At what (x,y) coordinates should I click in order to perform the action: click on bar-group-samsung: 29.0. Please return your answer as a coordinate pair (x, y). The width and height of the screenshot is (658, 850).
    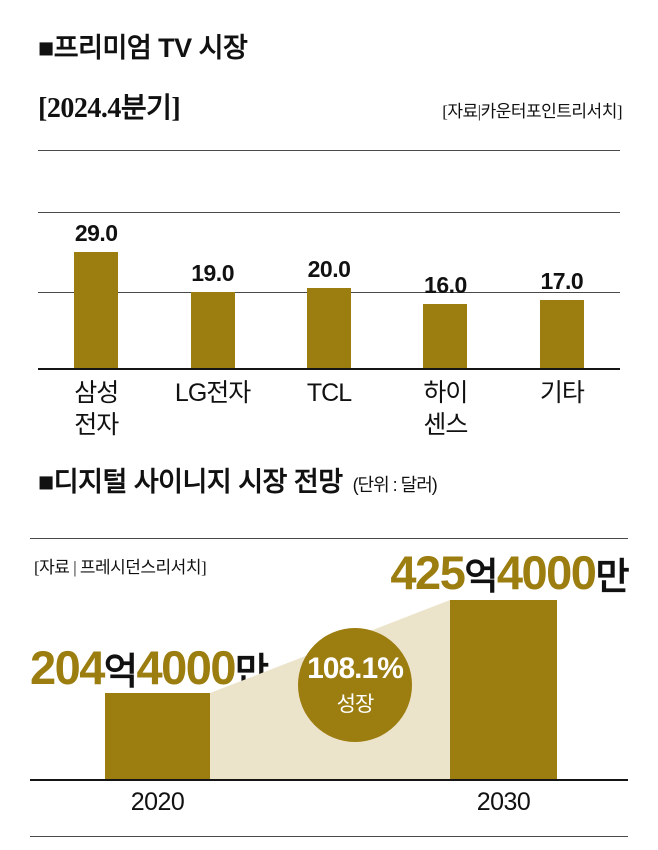
    Looking at the image, I should click on (96, 259).